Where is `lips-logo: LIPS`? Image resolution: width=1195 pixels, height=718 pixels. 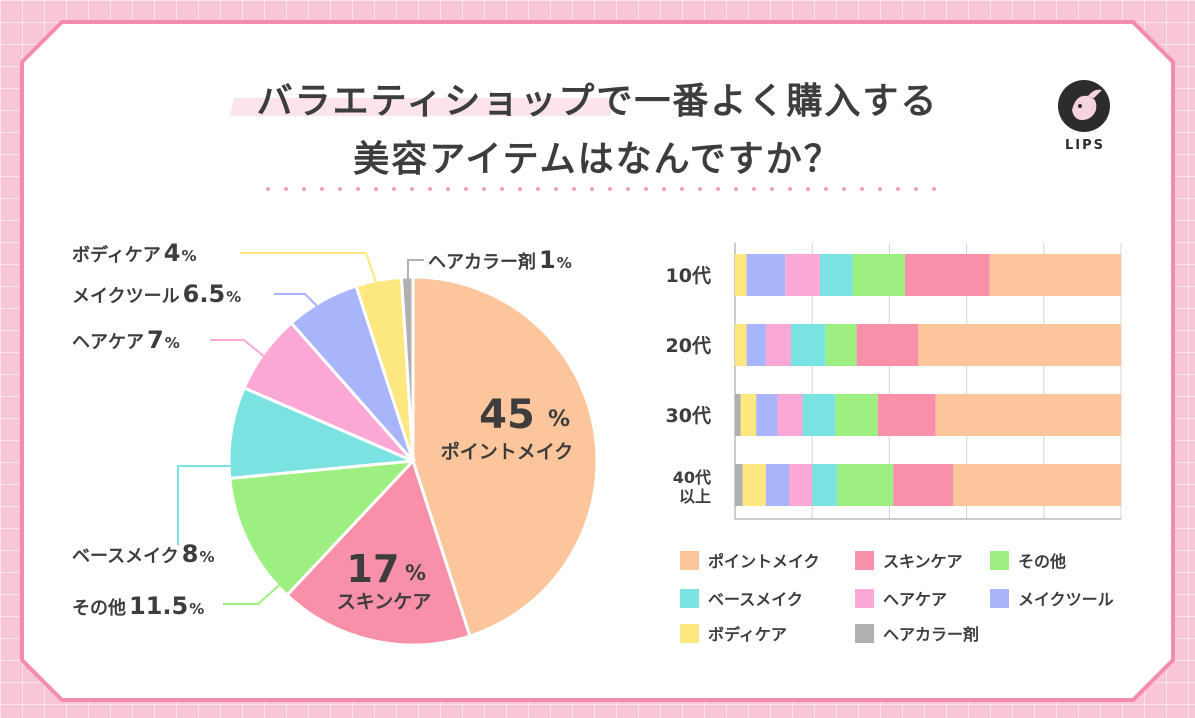 lips-logo: LIPS is located at coordinates (1085, 120).